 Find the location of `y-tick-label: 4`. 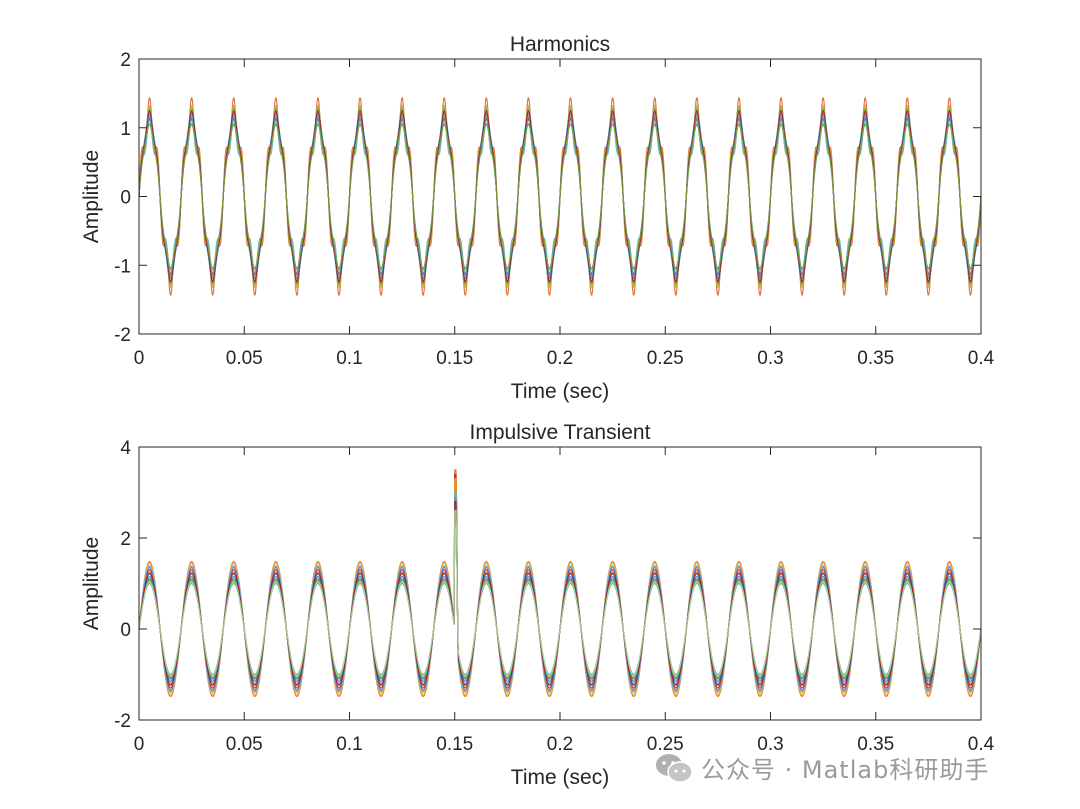

y-tick-label: 4 is located at coordinates (125, 448).